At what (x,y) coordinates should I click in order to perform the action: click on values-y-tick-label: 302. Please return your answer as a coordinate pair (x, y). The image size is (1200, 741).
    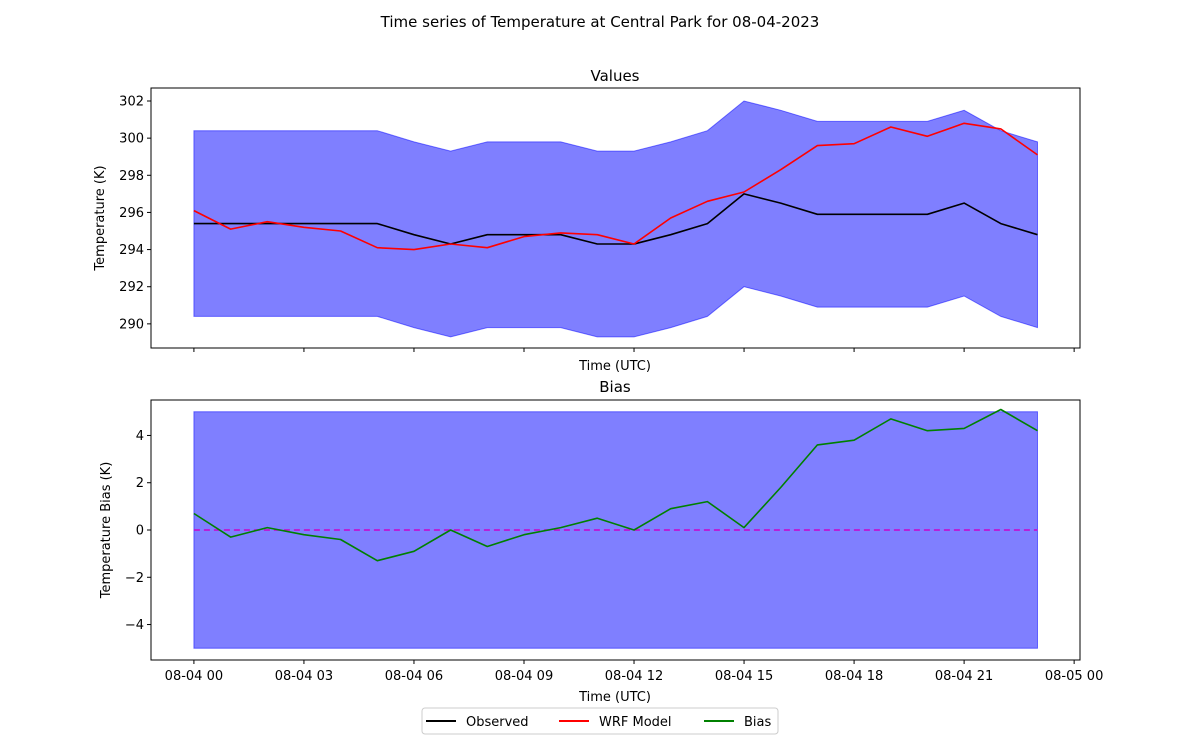
    Looking at the image, I should click on (131, 102).